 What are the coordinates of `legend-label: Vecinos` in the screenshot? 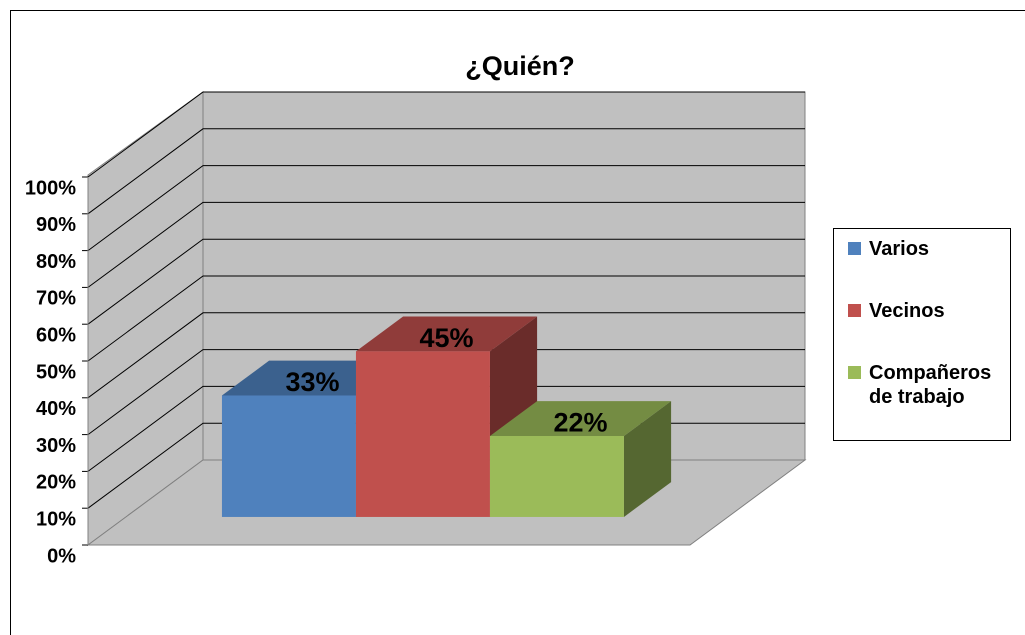 It's located at (907, 311).